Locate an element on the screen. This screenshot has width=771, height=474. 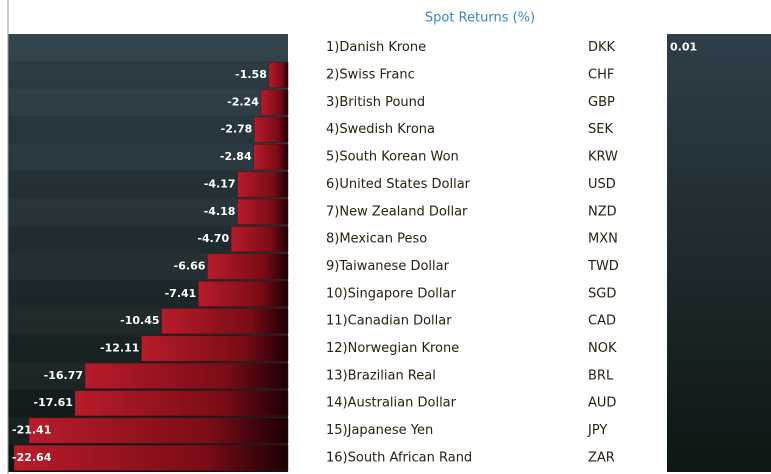
currency-name: 15)Japanese Yen is located at coordinates (379, 430).